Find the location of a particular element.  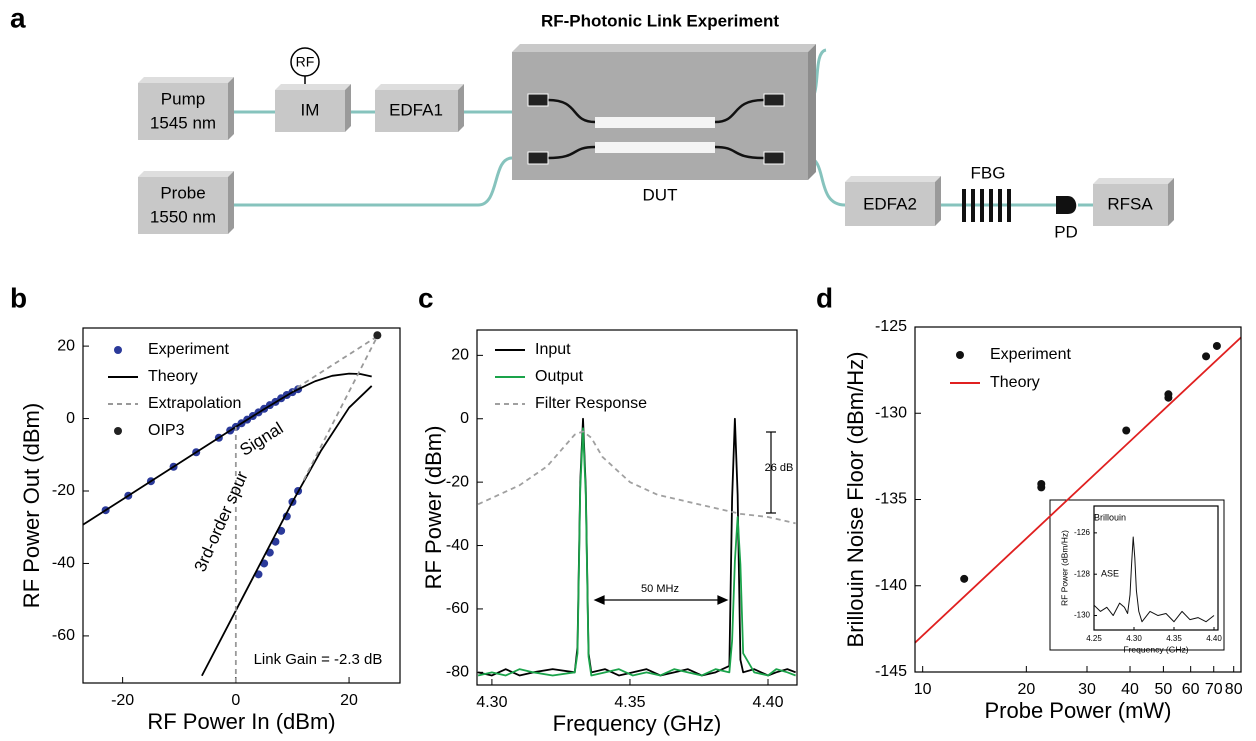

y-tick-label: -130 is located at coordinates (891, 412).